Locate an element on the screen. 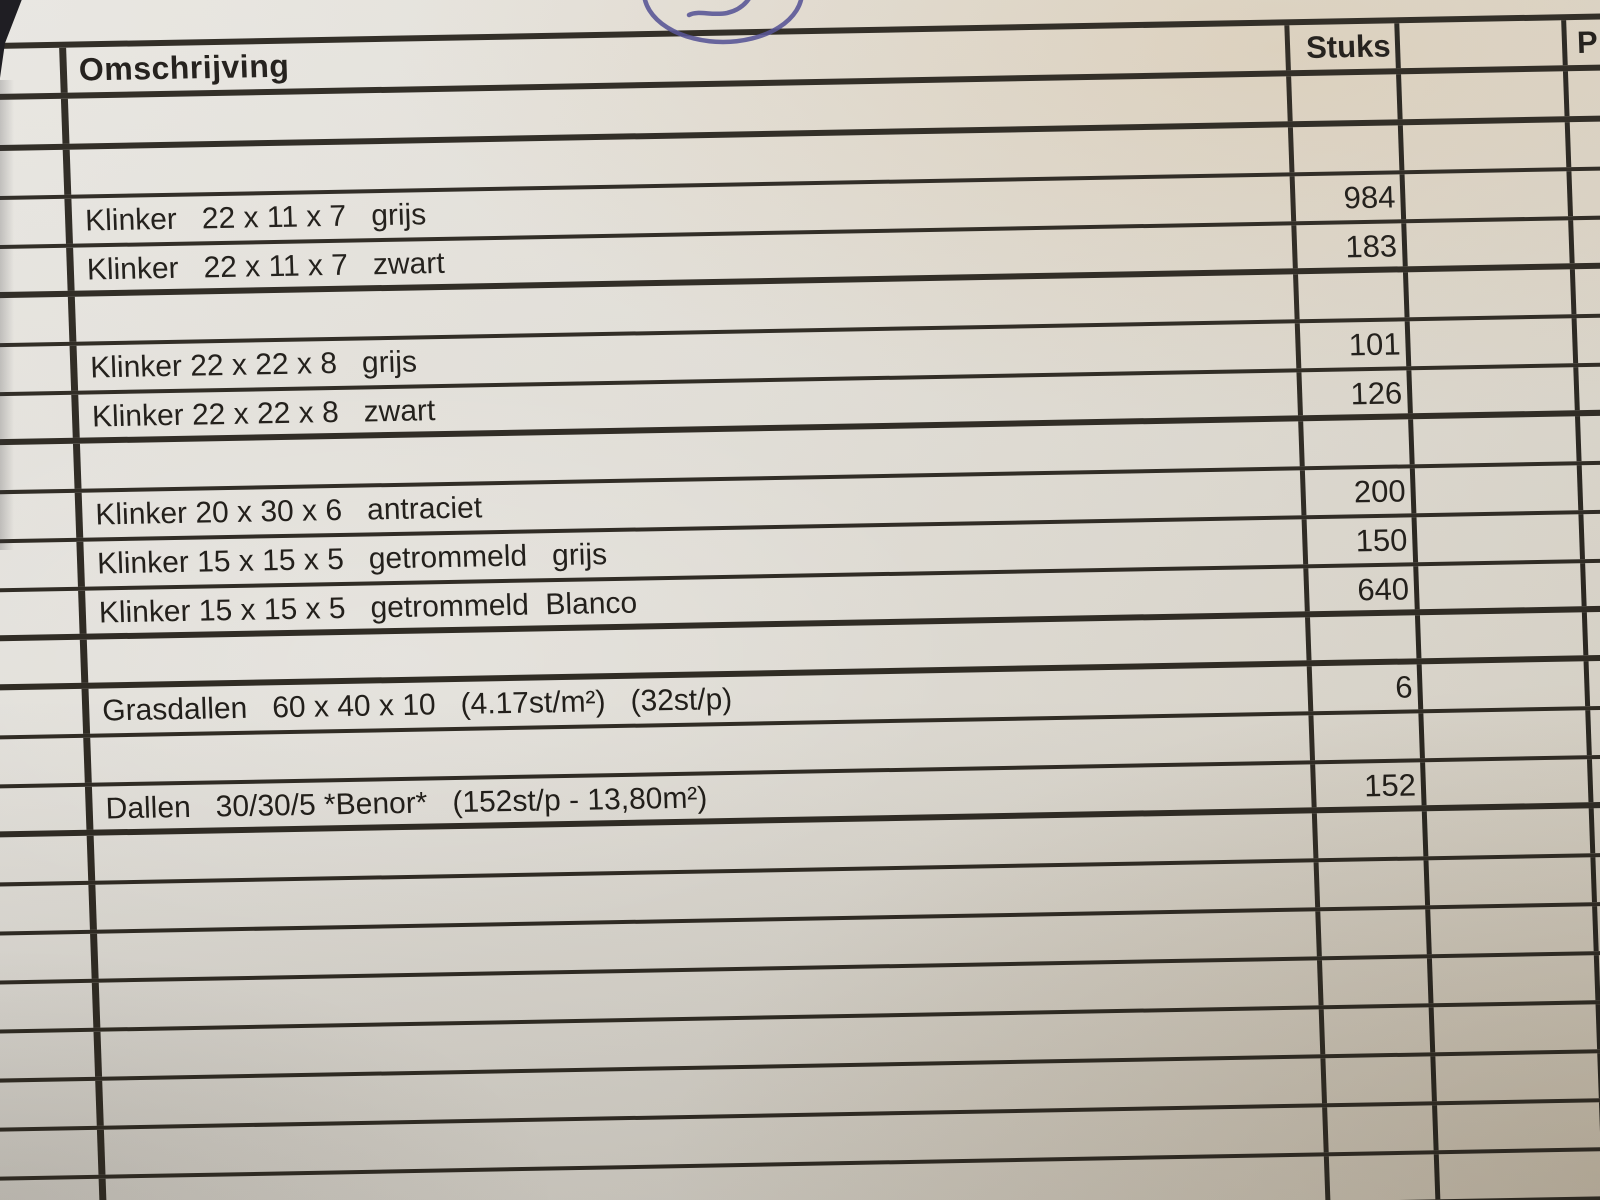 This screenshot has height=1200, width=1600. price-header-cell: P is located at coordinates (1583, 41).